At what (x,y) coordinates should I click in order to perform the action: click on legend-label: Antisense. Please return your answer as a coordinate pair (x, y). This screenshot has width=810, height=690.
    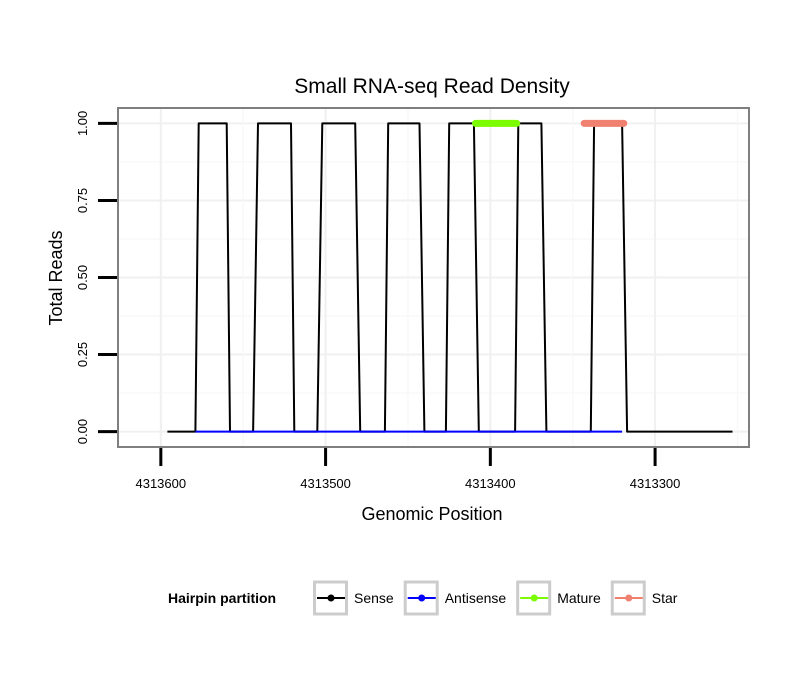
    Looking at the image, I should click on (476, 598).